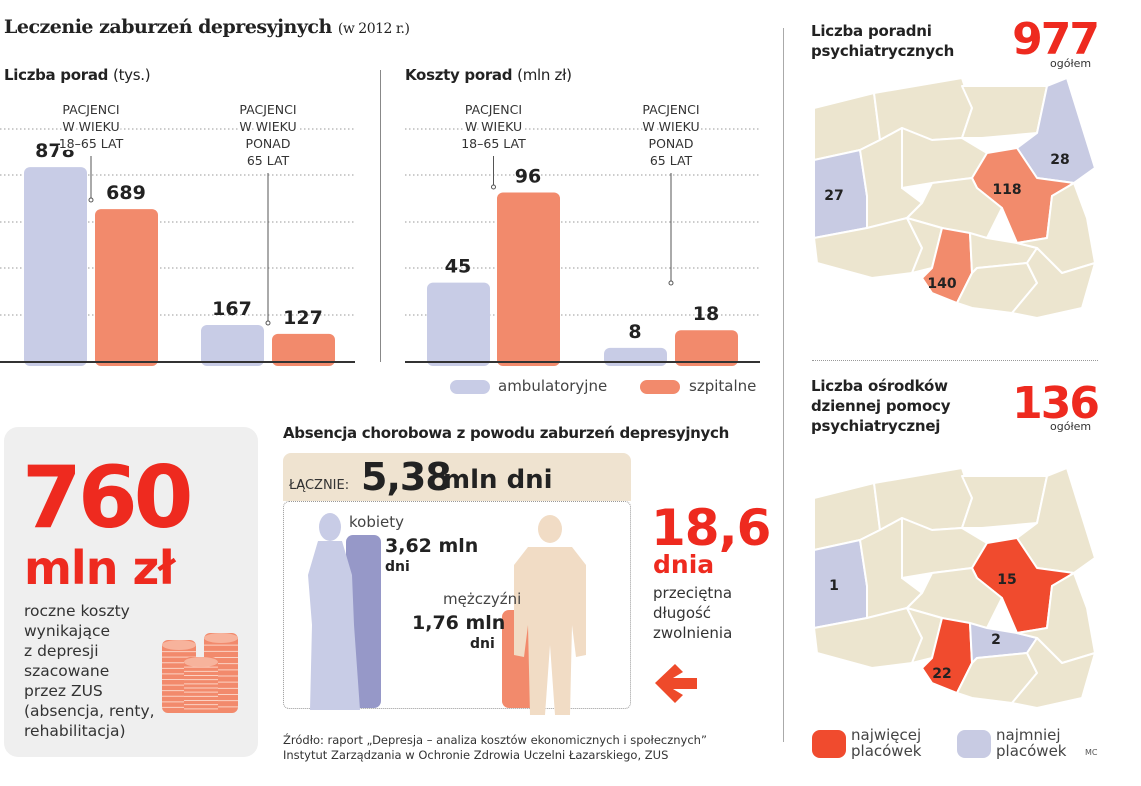 This screenshot has width=1141, height=786. I want to click on men-label: mężczyźni, so click(482, 599).